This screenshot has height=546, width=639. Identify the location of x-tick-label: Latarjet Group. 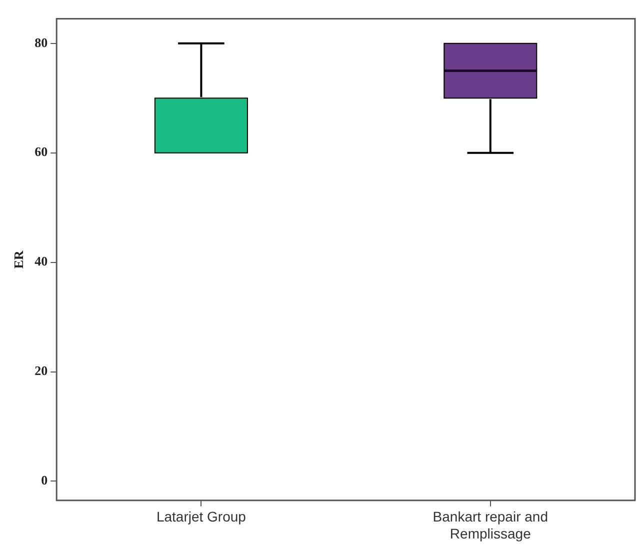
(201, 516).